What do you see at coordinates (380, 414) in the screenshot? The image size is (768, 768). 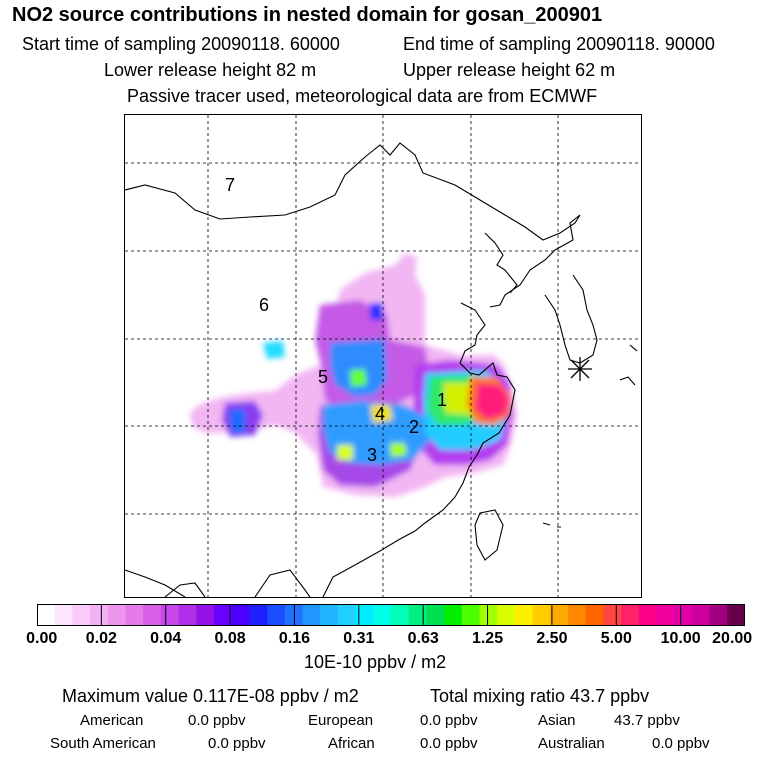 I see `region-label-4: 4` at bounding box center [380, 414].